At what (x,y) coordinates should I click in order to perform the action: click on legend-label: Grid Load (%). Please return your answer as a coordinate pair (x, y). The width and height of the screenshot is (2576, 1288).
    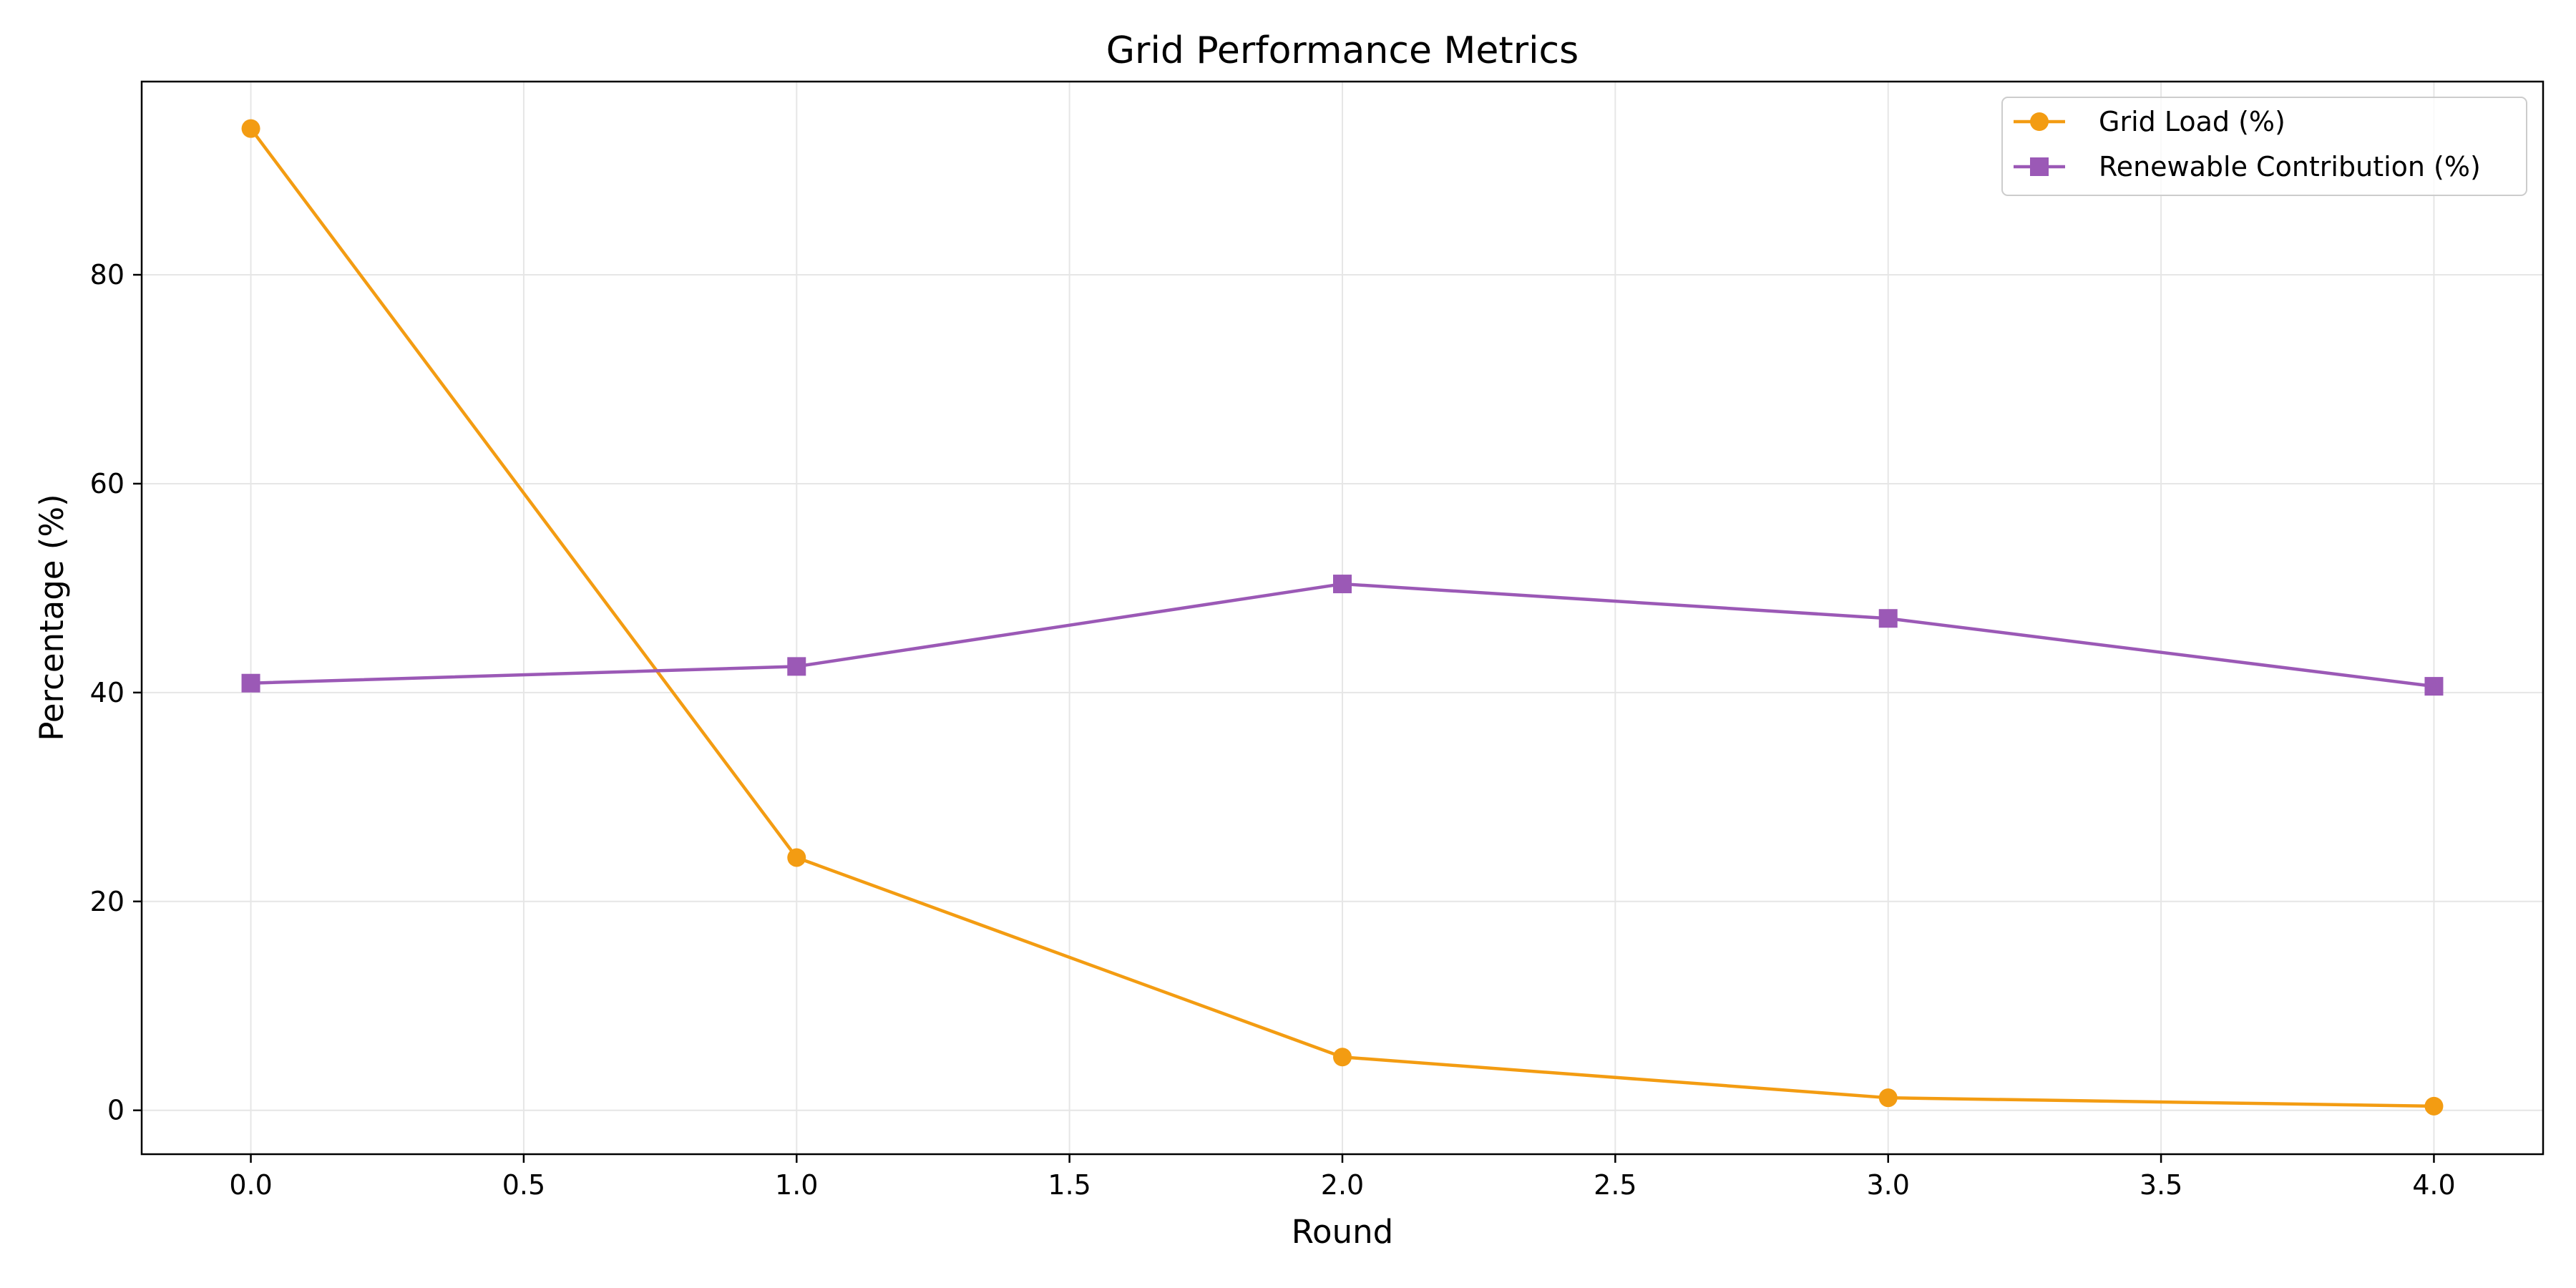
    Looking at the image, I should click on (2192, 122).